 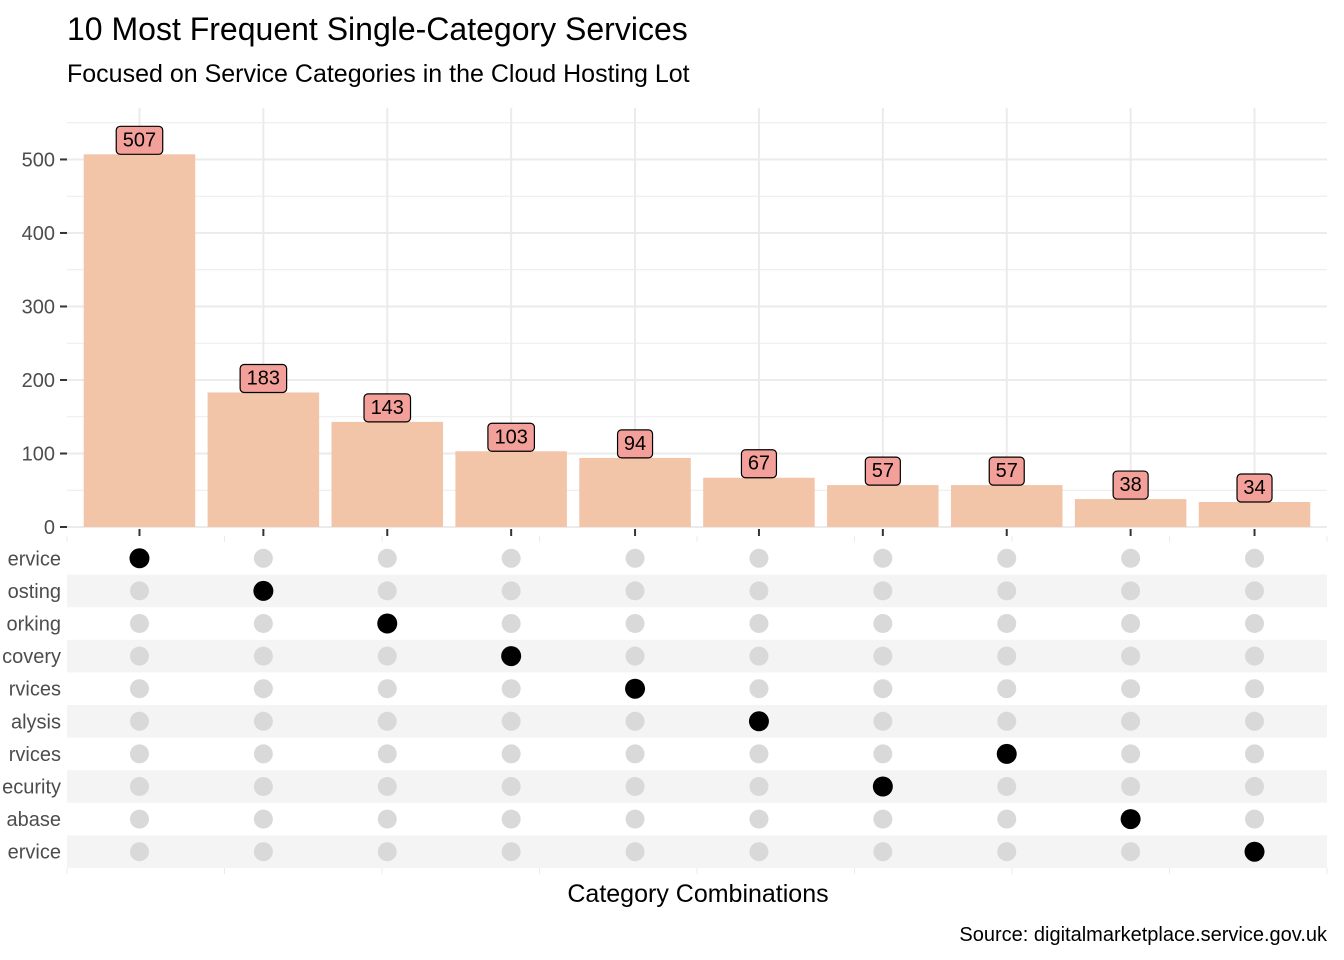 What do you see at coordinates (38, 160) in the screenshot?
I see `y-tick-label: 500` at bounding box center [38, 160].